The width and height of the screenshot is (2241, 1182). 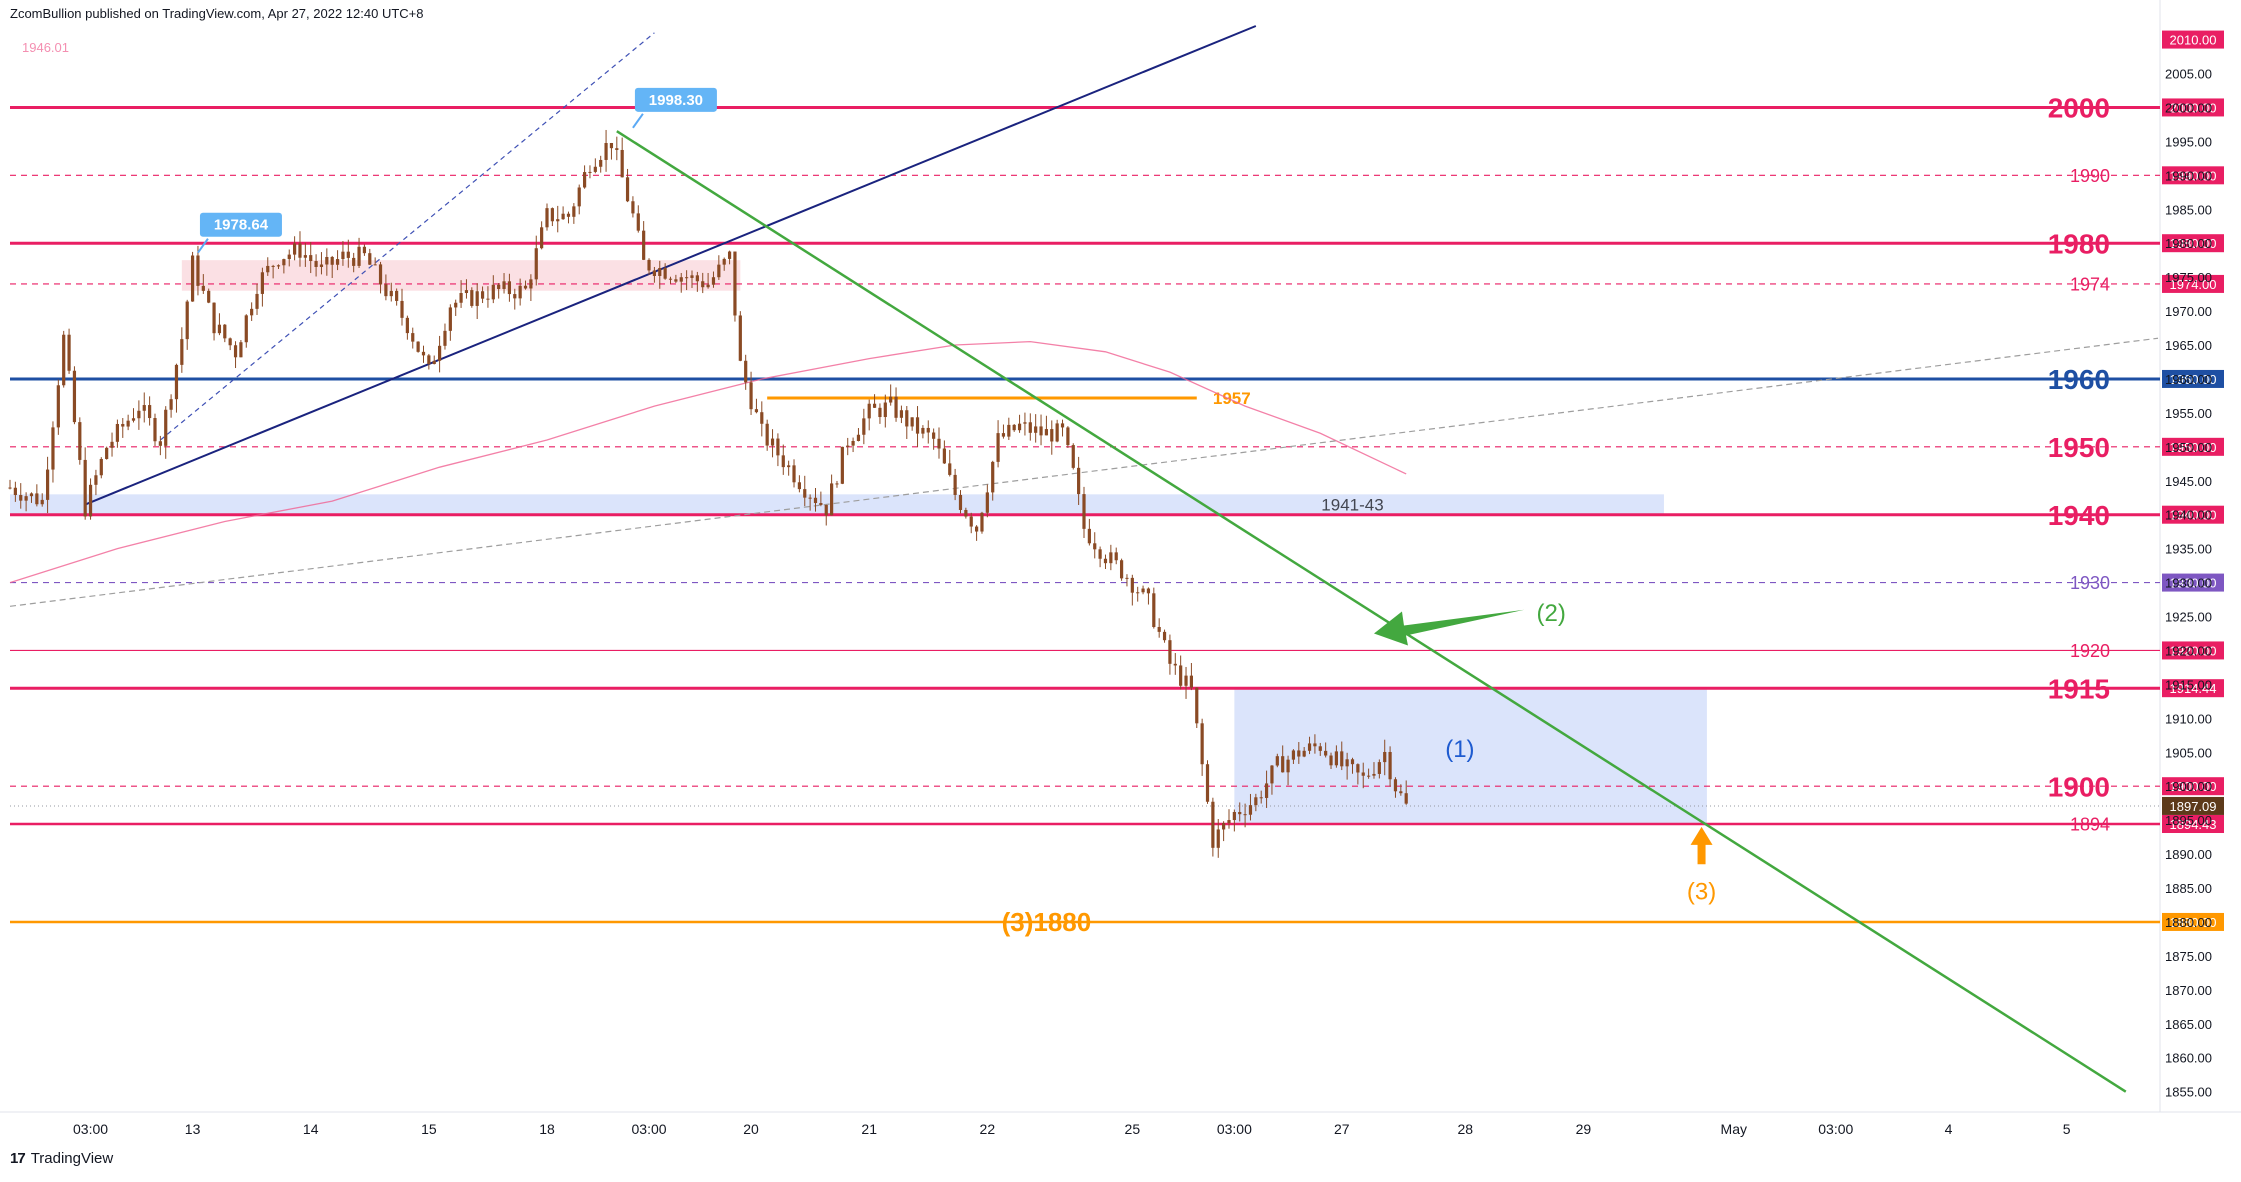 I want to click on price-tick-label: 1925.00, so click(x=2188, y=617).